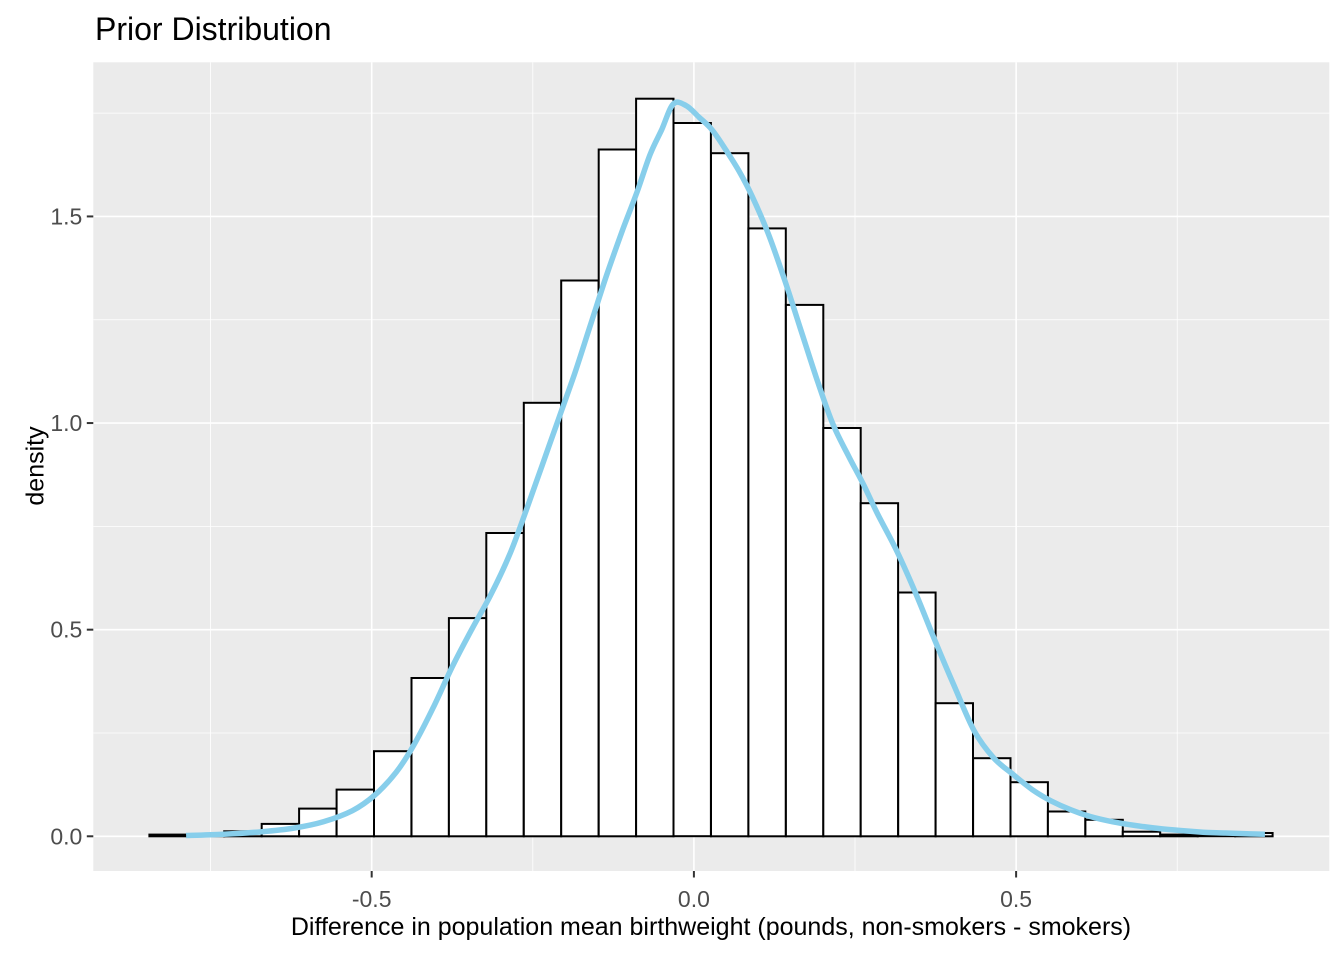  I want to click on x-tick-label: 0.0, so click(694, 899).